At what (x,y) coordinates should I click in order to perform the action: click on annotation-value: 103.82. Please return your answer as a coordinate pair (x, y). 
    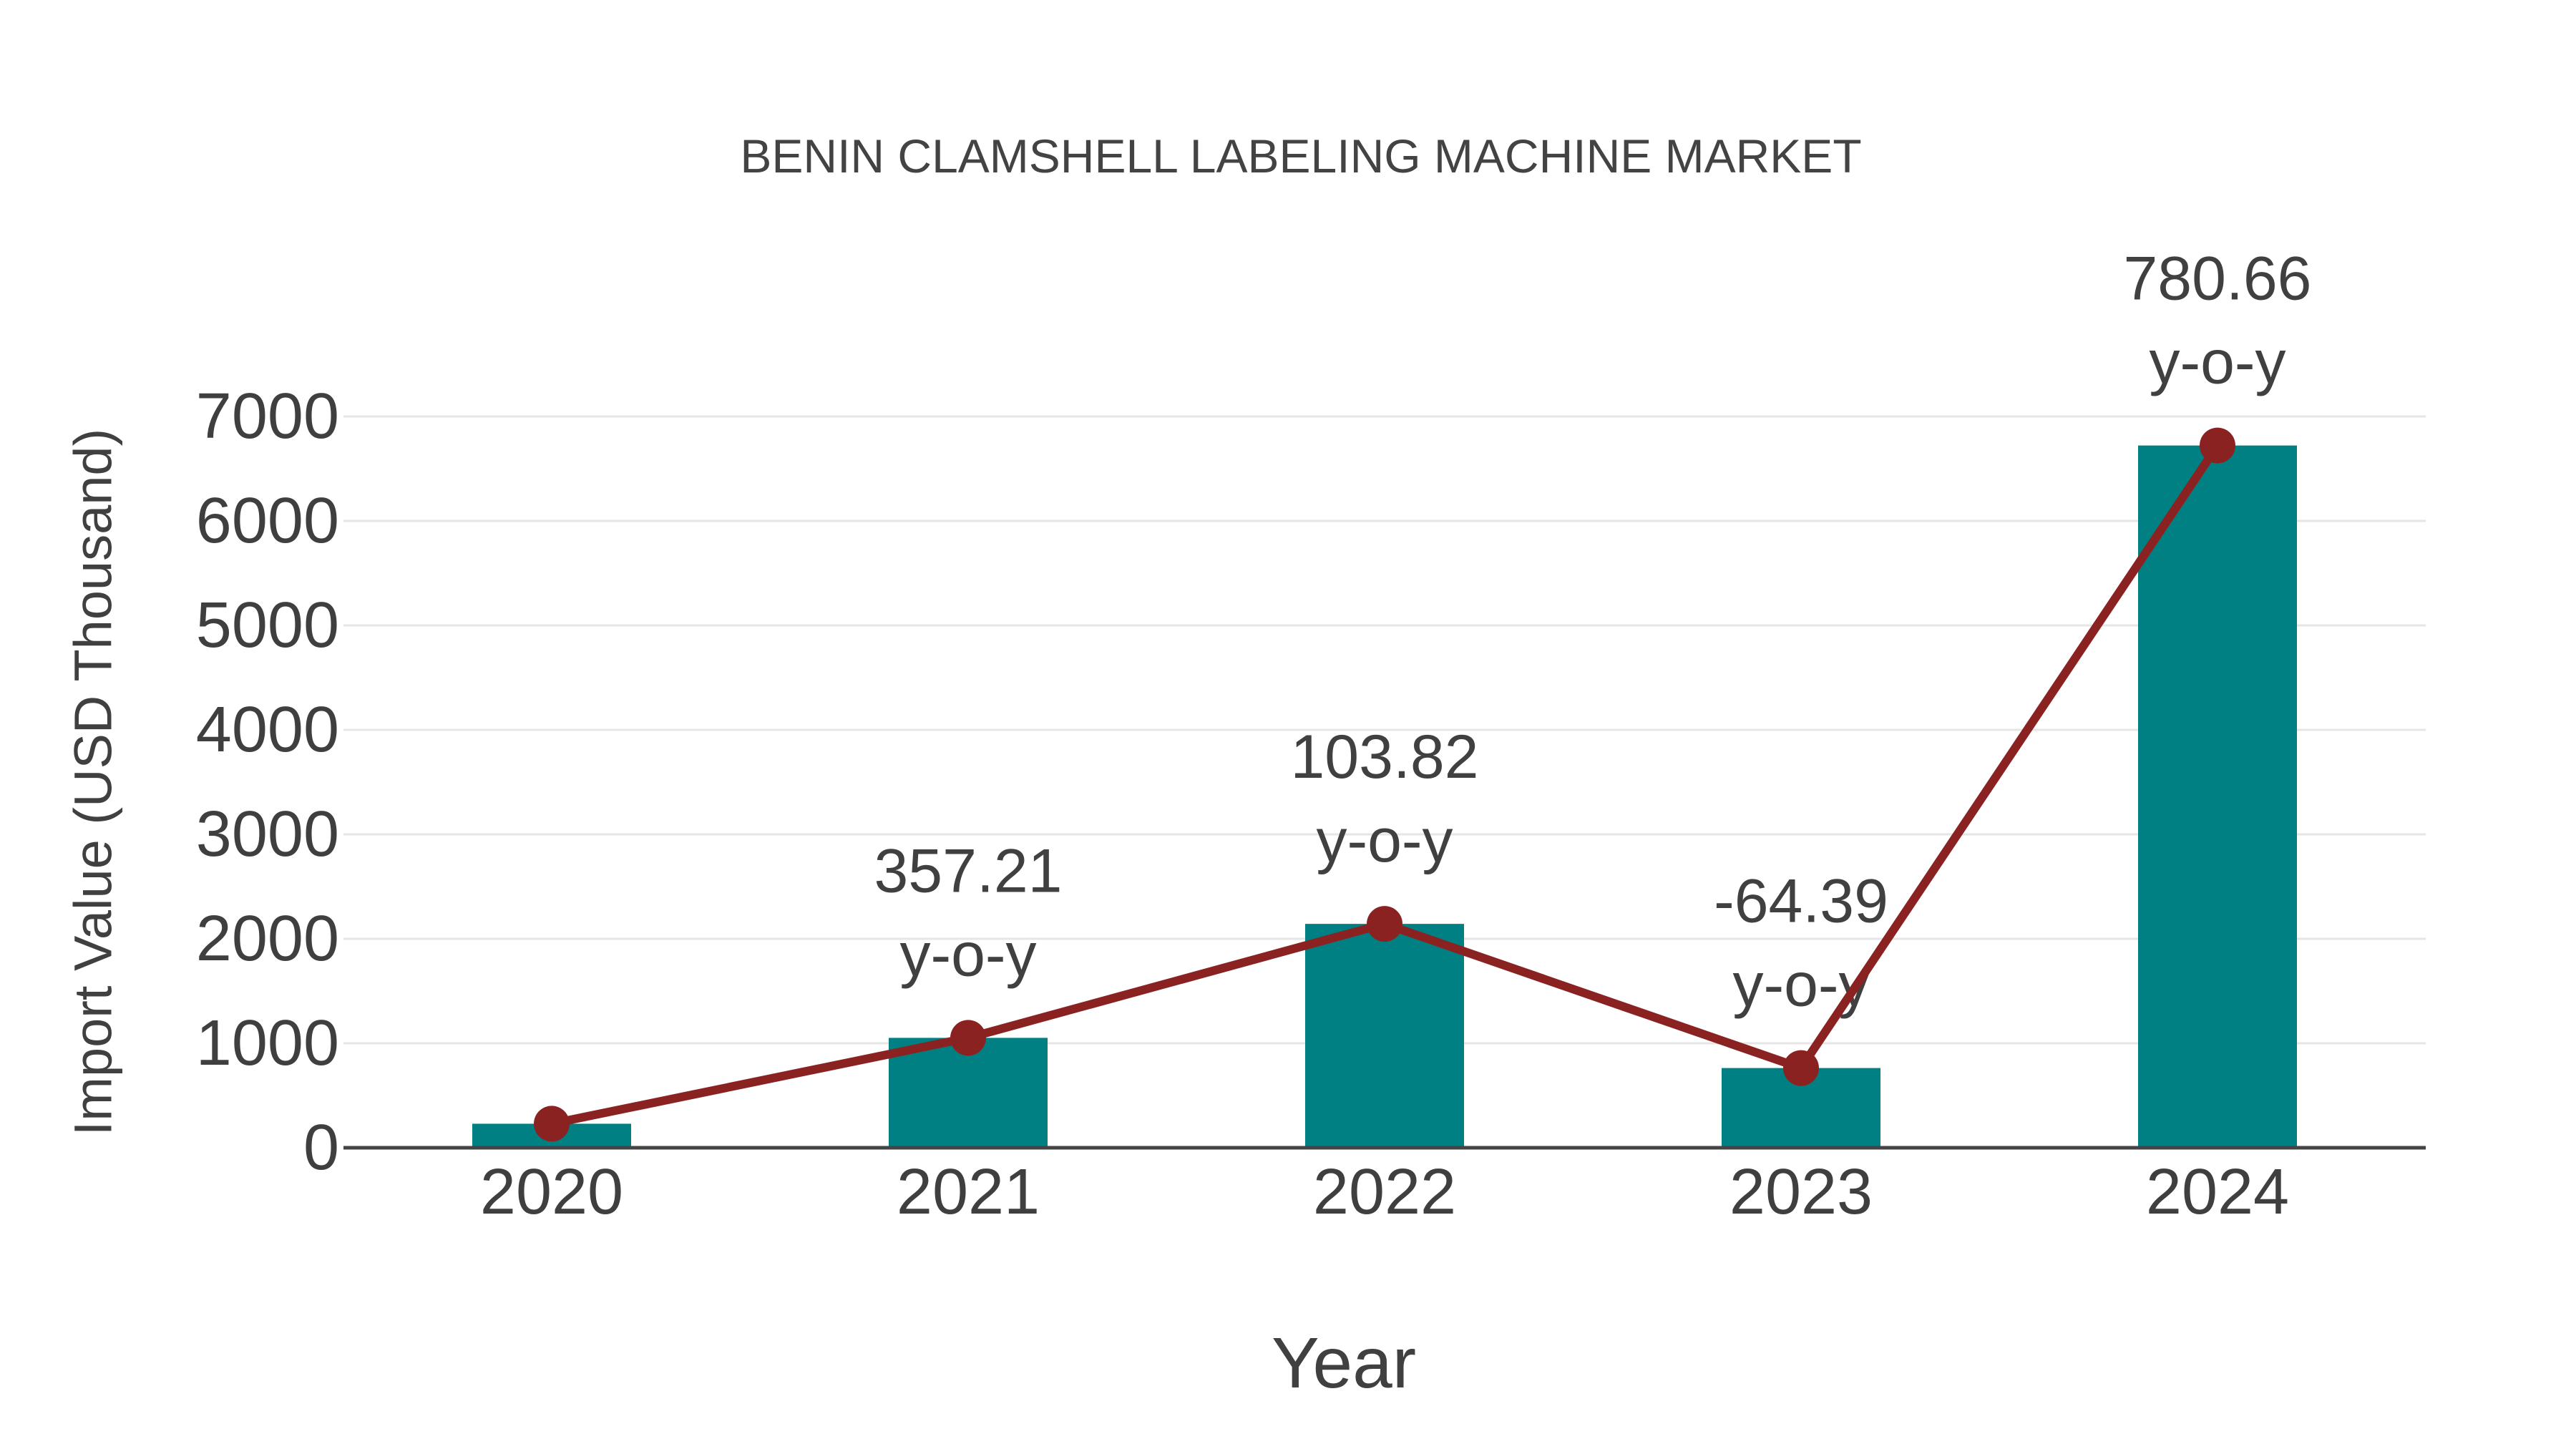
    Looking at the image, I should click on (1384, 757).